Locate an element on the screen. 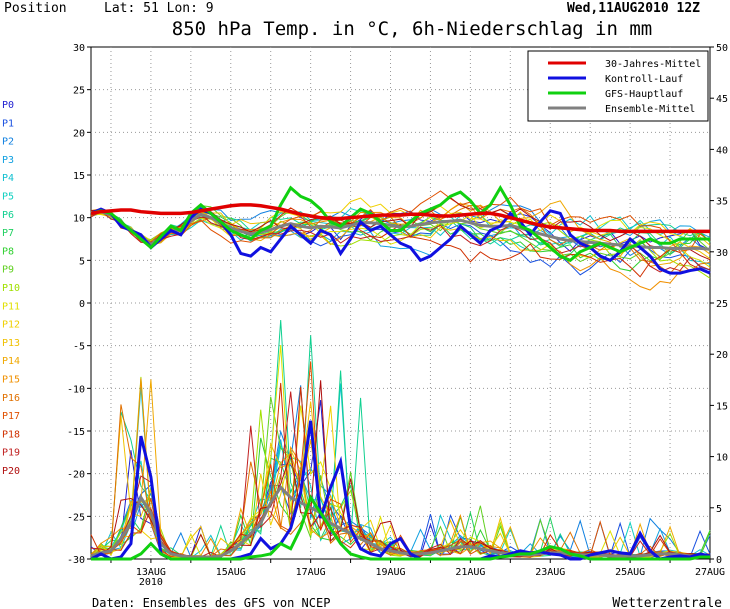 The image size is (730, 609). precip-line-gfs-hauptlauf is located at coordinates (400, 527).